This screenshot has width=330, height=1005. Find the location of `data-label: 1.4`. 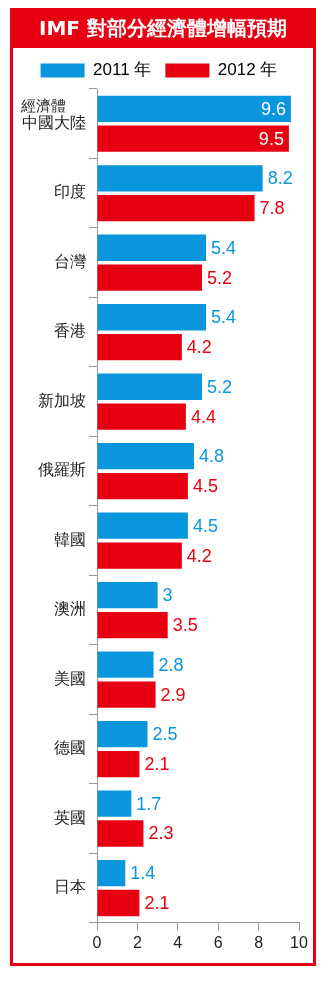

data-label: 1.4 is located at coordinates (143, 873).